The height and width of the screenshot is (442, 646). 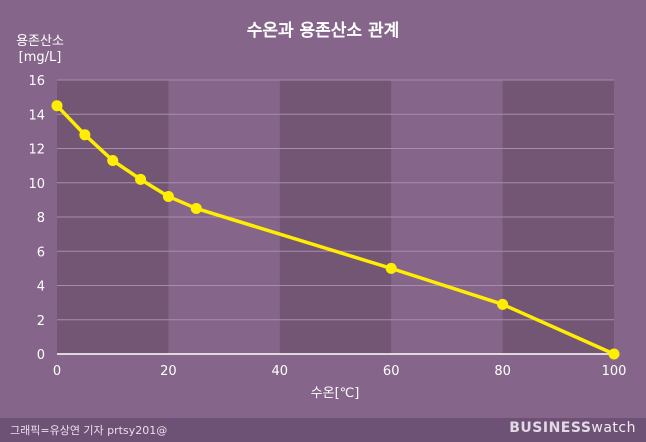 I want to click on x-tick-label: 20, so click(x=168, y=371).